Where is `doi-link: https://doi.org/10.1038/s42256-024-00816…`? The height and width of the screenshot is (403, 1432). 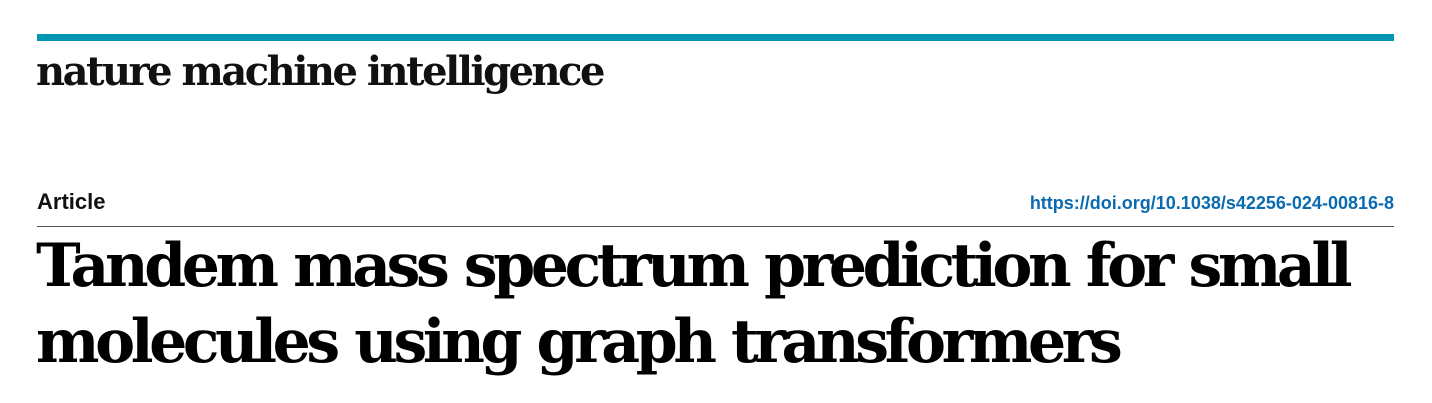
doi-link: https://doi.org/10.1038/s42256-024-00816… is located at coordinates (1211, 203).